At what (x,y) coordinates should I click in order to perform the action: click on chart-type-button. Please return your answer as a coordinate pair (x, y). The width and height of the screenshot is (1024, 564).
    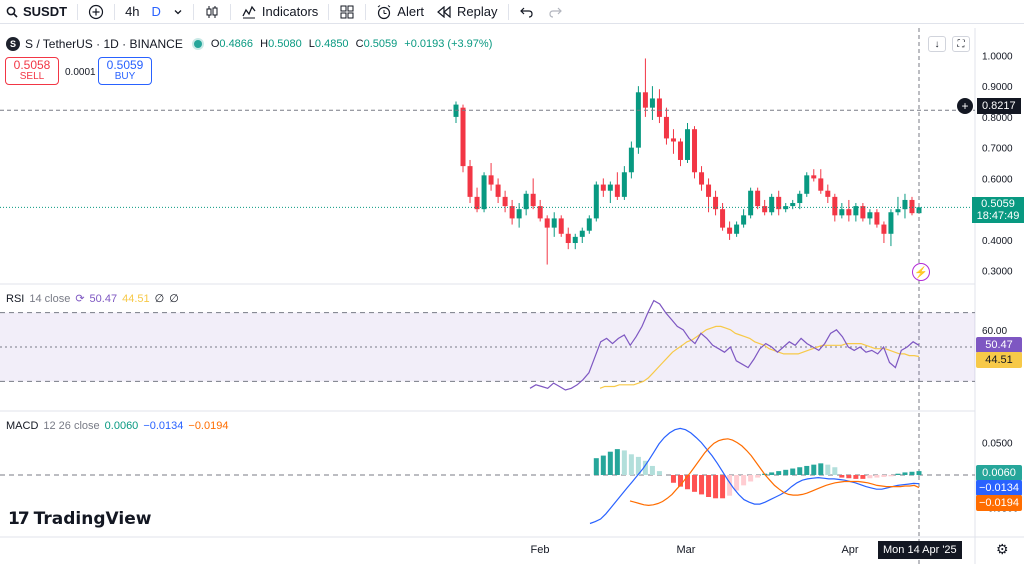
    Looking at the image, I should click on (212, 12).